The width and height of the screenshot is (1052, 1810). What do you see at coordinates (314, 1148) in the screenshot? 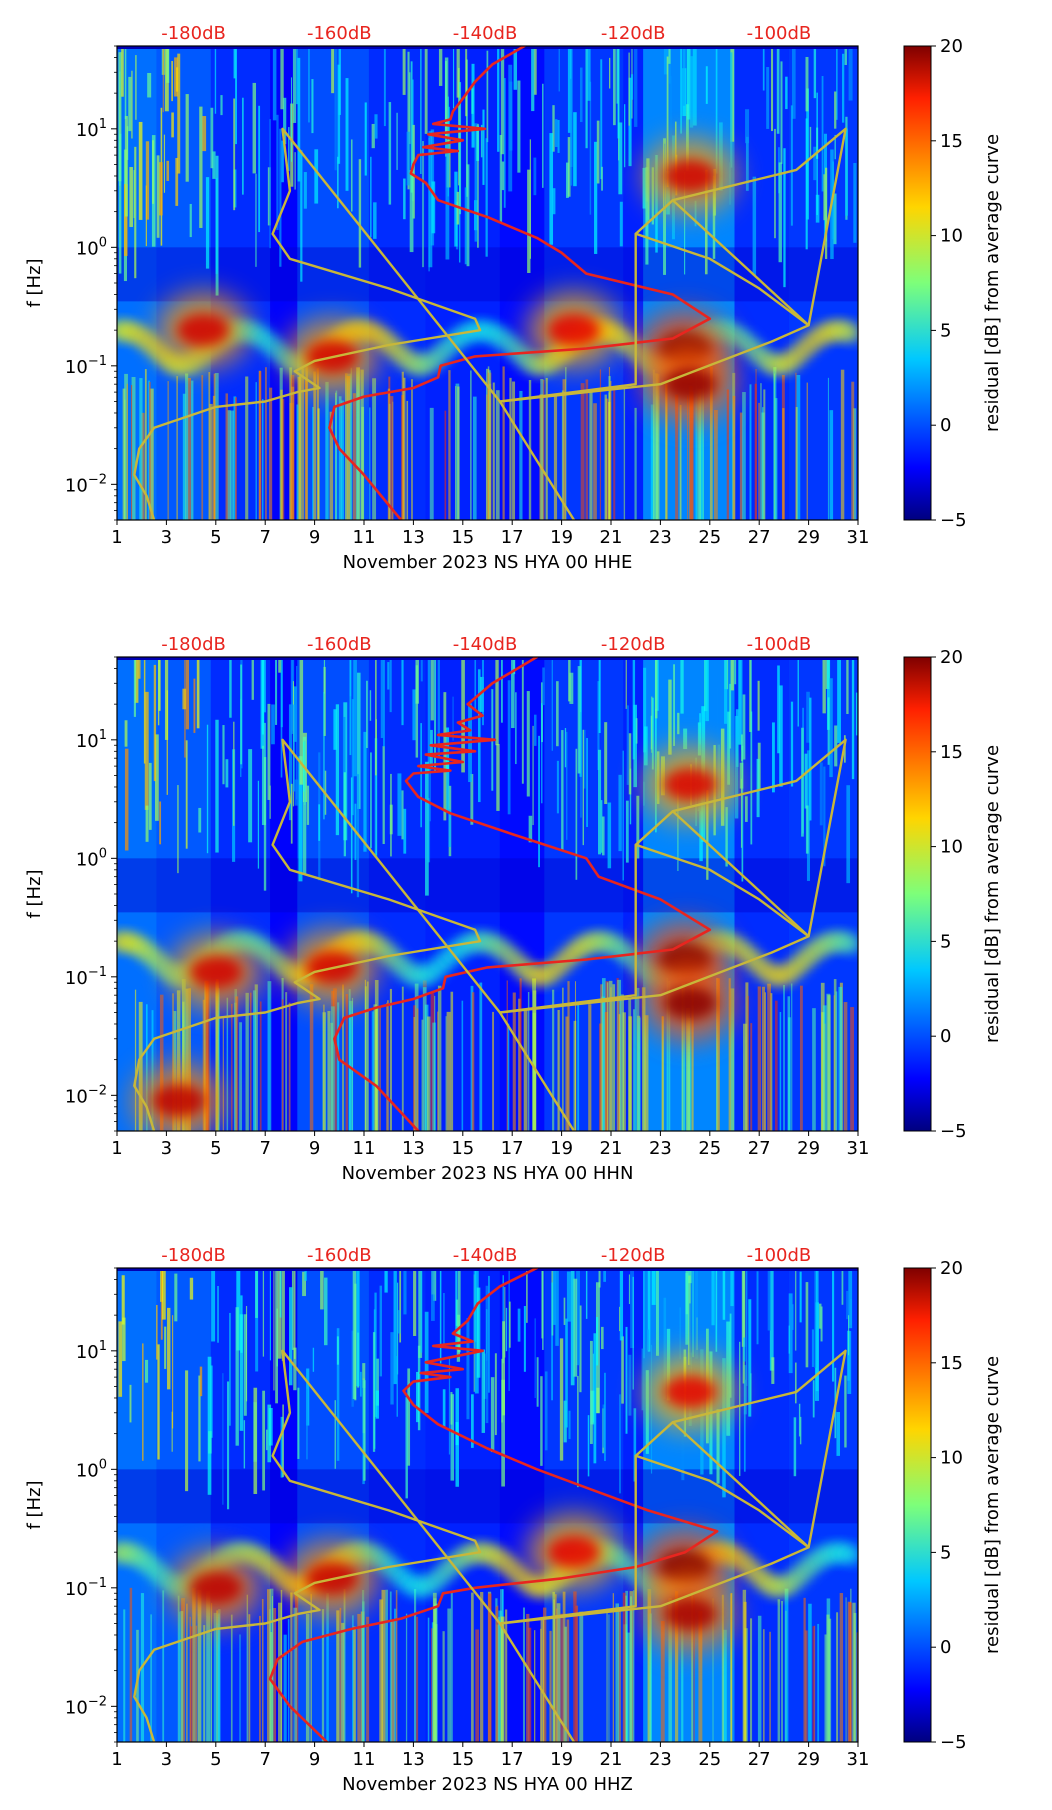
I see `x-tick-label: 9` at bounding box center [314, 1148].